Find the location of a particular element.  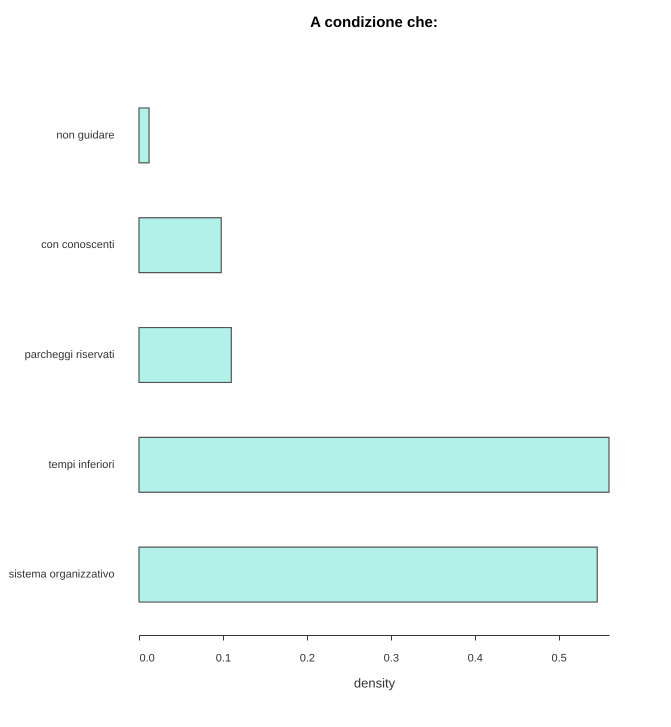

x-tick-label: 0.2 is located at coordinates (308, 658).